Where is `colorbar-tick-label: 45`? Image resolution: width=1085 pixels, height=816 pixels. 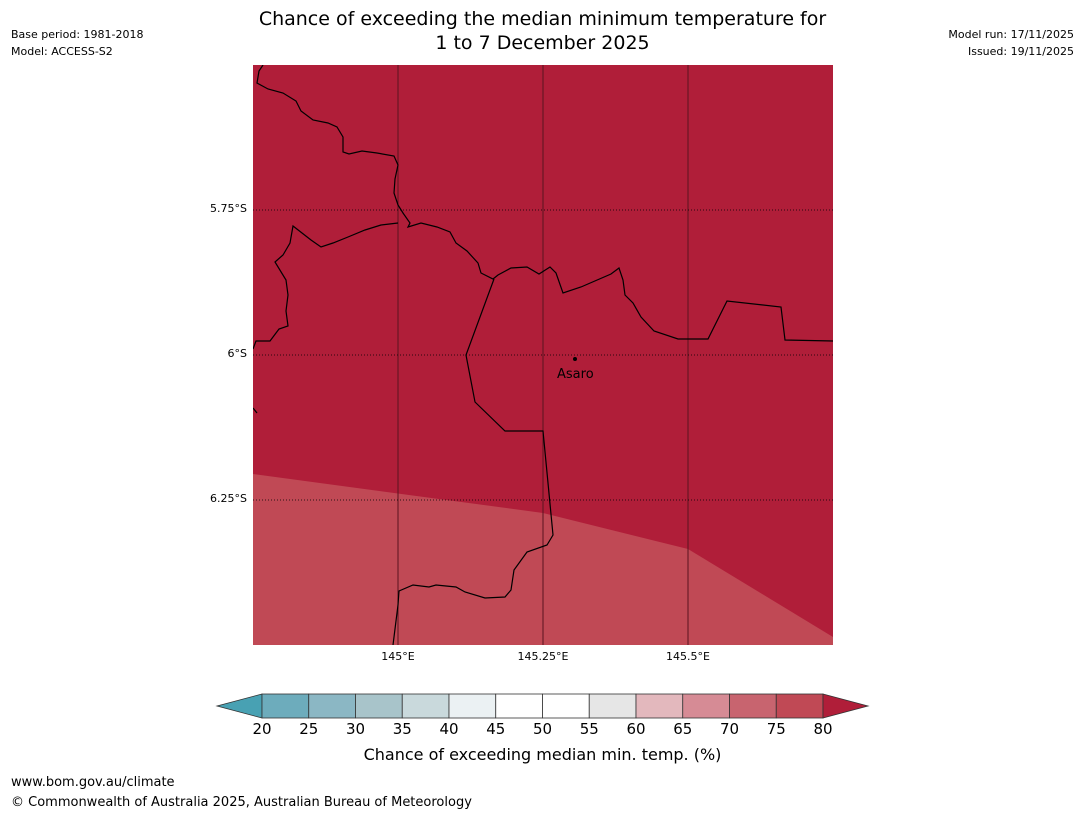 colorbar-tick-label: 45 is located at coordinates (496, 729).